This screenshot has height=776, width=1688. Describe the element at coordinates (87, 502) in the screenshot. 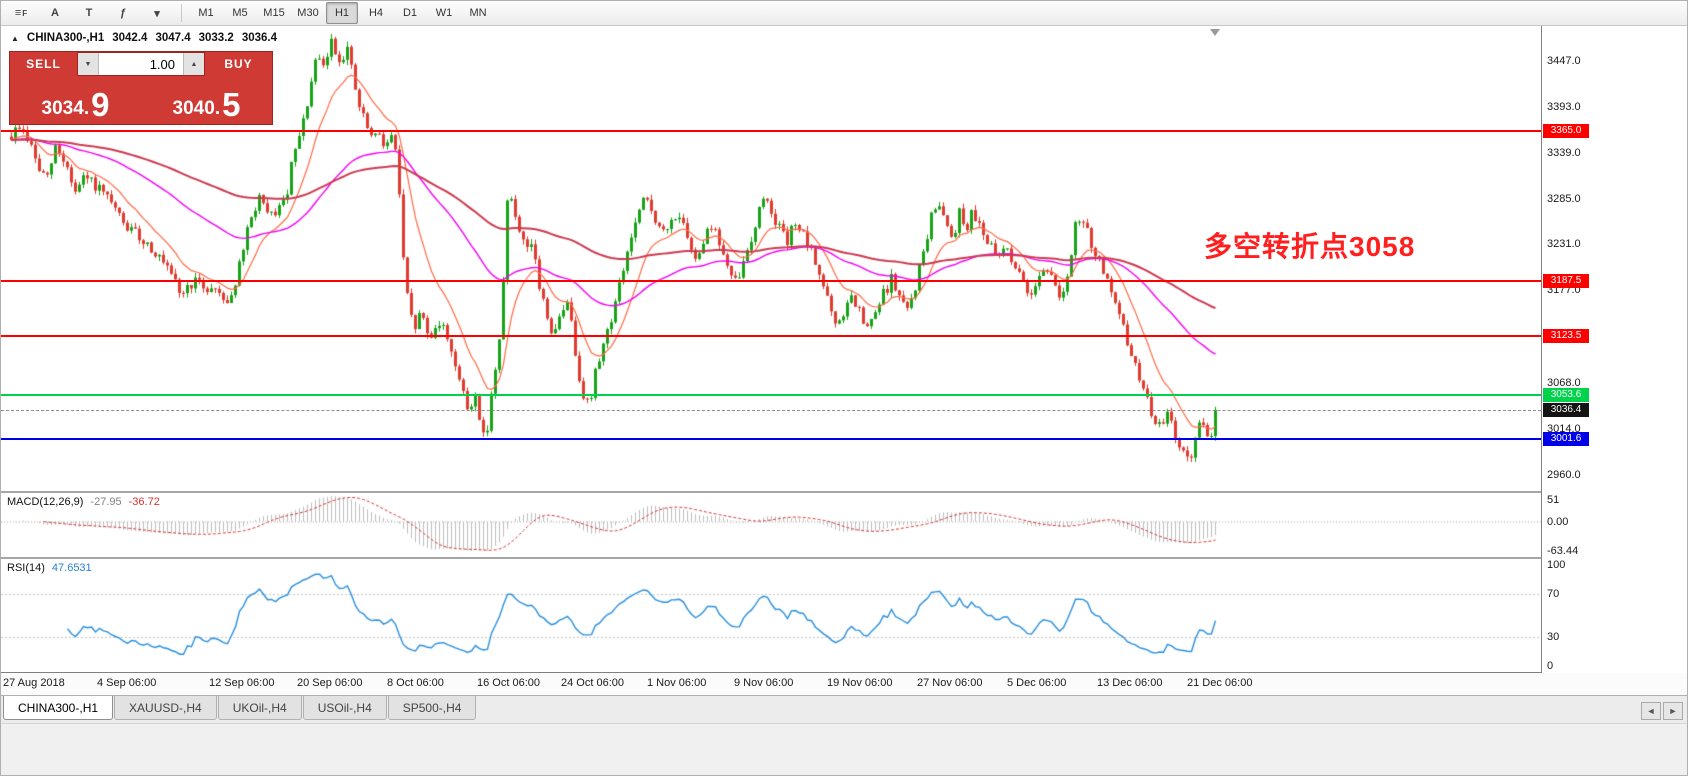

I see `macd-label-line: MACD(12,26,9) -27.95 -36.72` at that location.